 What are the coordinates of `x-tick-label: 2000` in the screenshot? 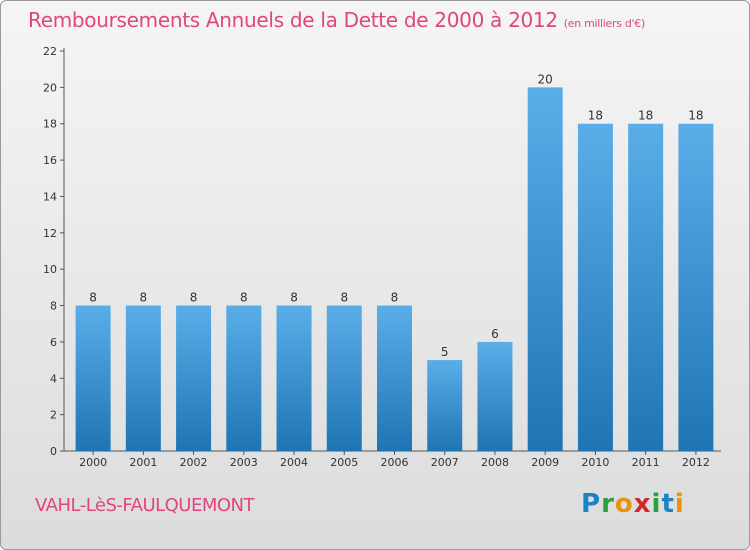 It's located at (93, 462).